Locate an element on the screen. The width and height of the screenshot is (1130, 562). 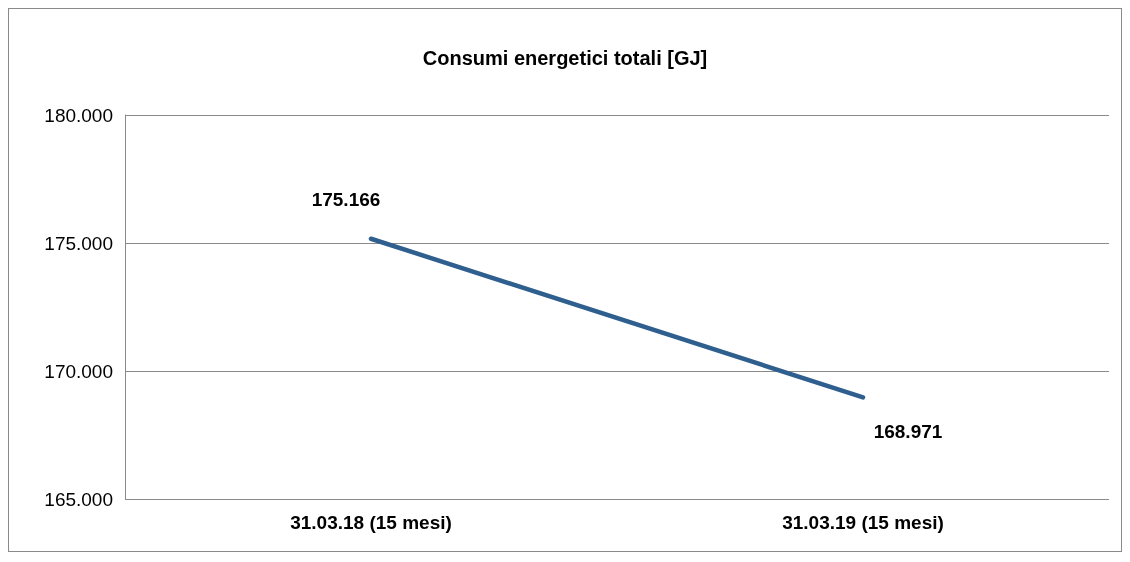
x-tick-label: 31.03.19 (15 mesi) is located at coordinates (863, 522).